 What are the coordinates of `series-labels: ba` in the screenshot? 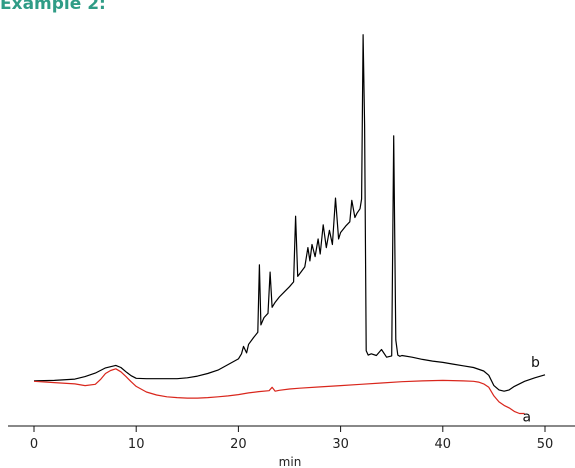 It's located at (531, 390).